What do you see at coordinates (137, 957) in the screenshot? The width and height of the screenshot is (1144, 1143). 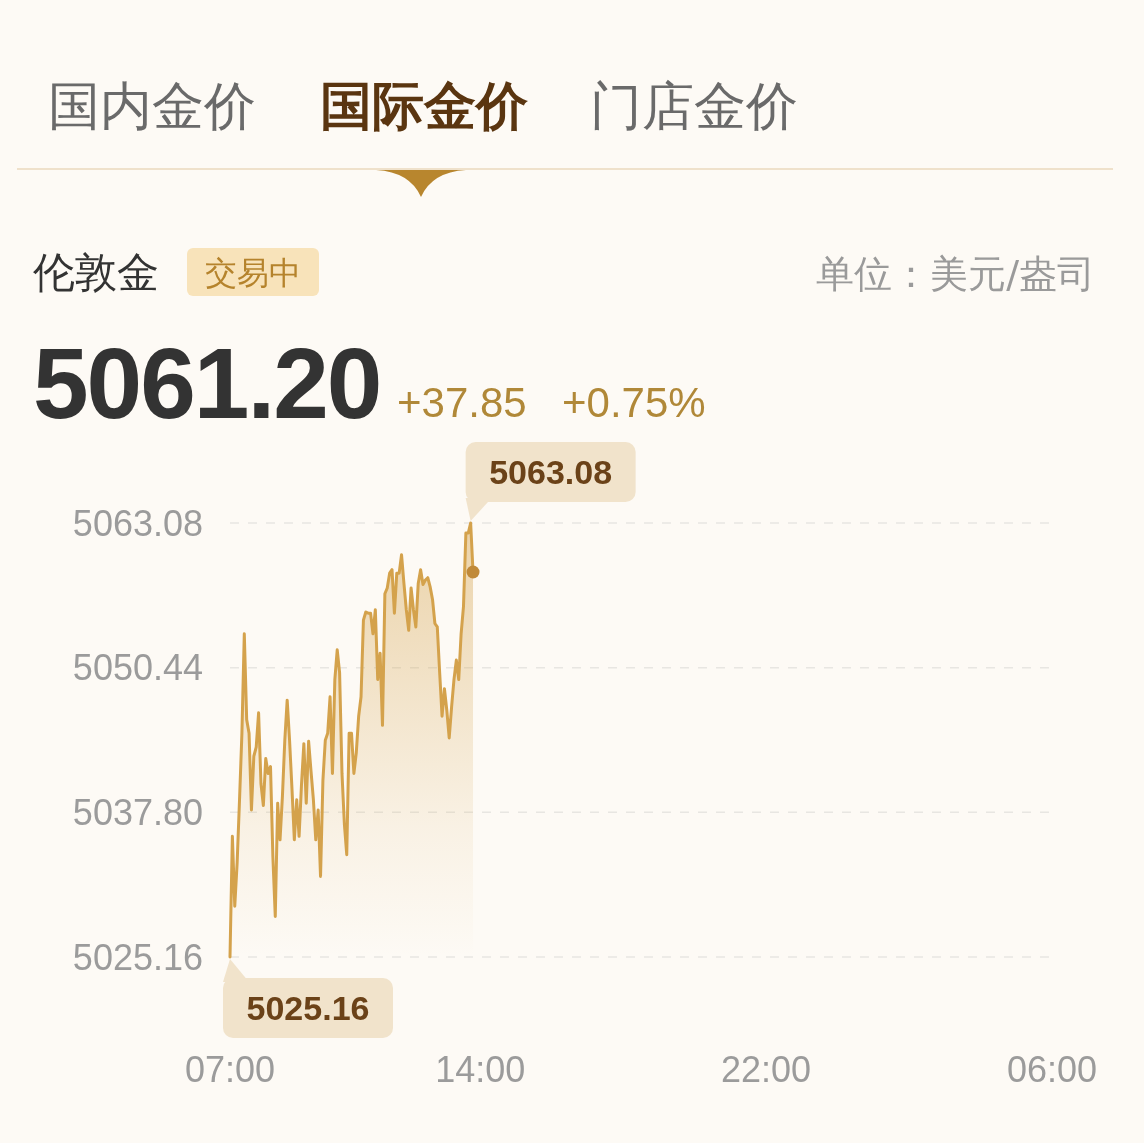 I see `y-tick-label: 5025.16` at bounding box center [137, 957].